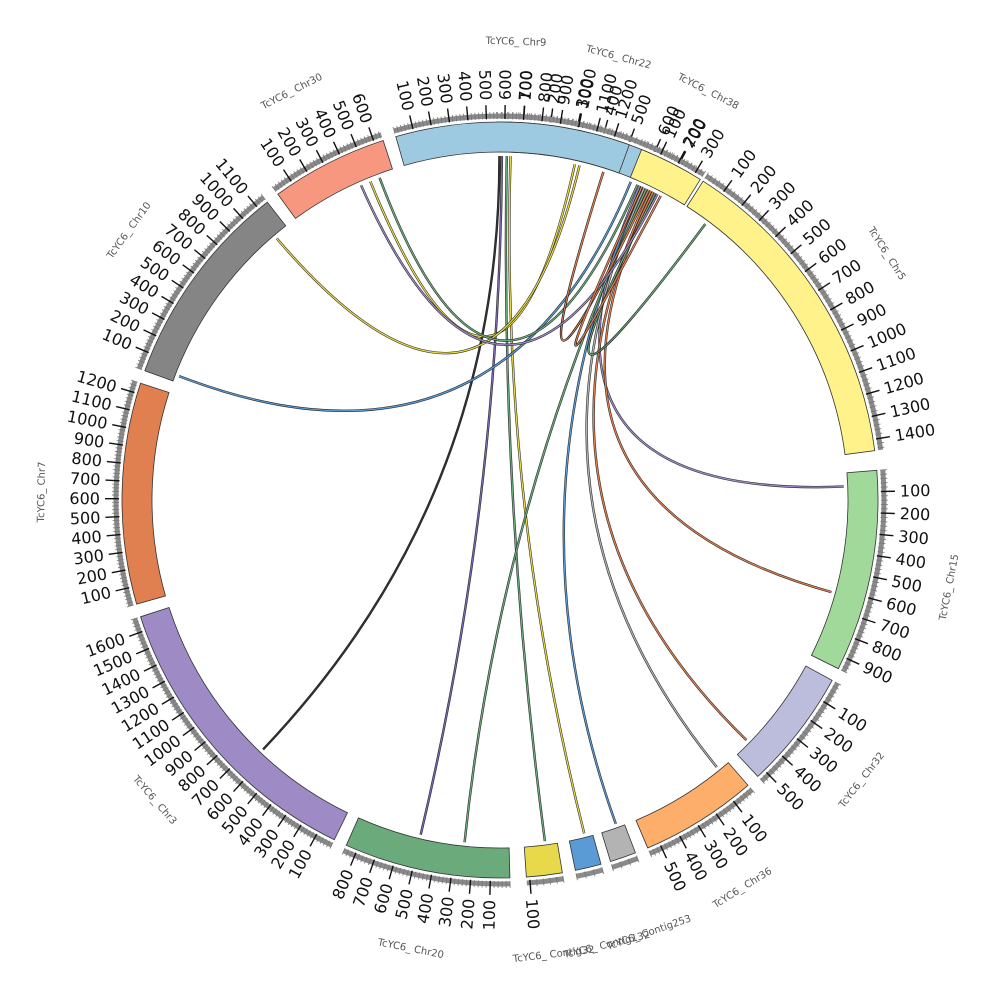  Describe the element at coordinates (915, 491) in the screenshot. I see `tick-label: 100` at that location.